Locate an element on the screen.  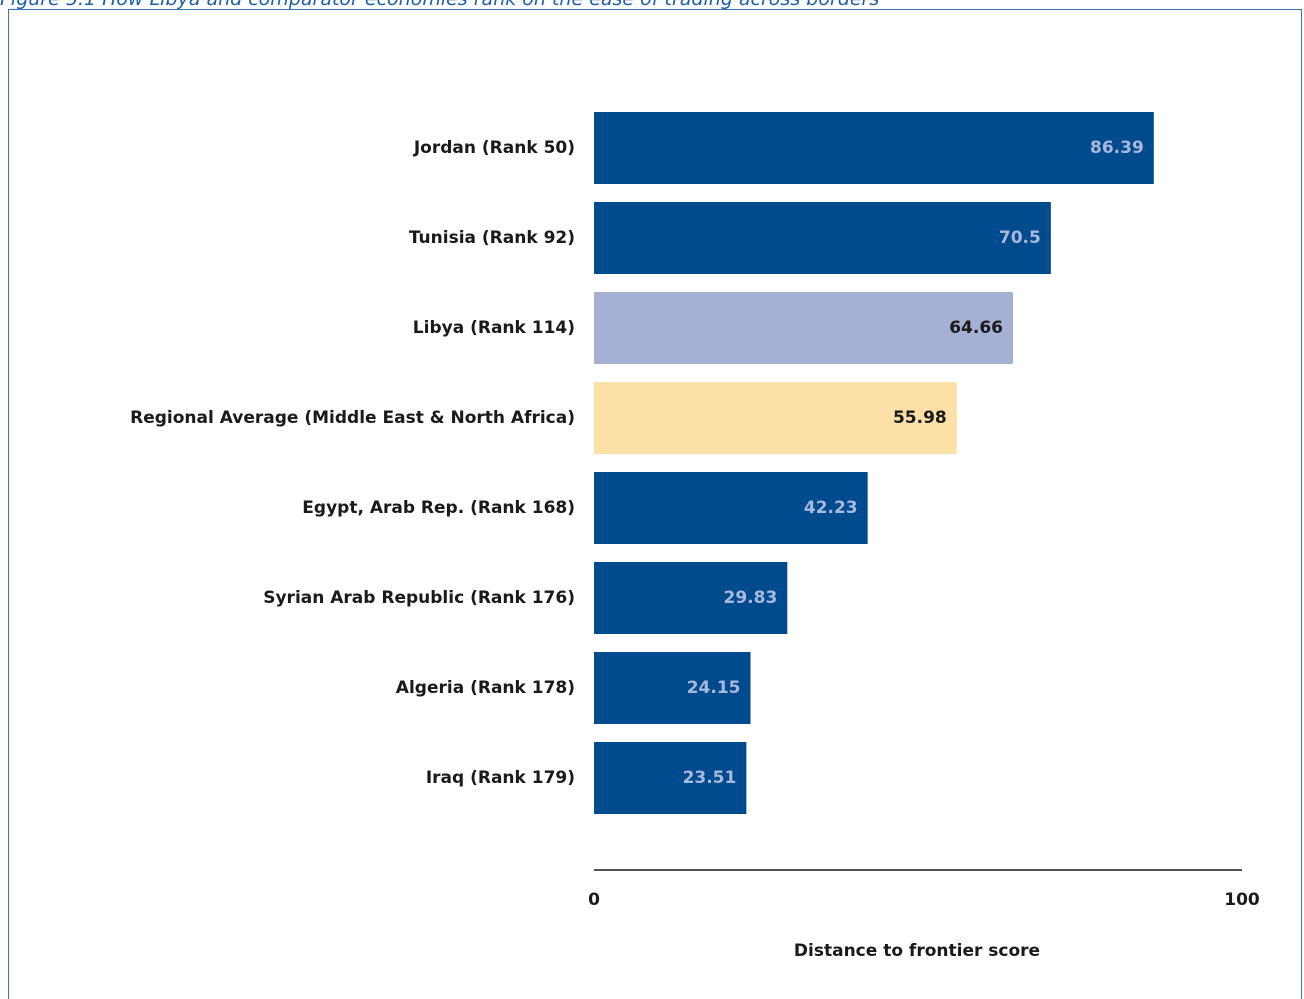
bar-value-label: 23.51 is located at coordinates (710, 778).